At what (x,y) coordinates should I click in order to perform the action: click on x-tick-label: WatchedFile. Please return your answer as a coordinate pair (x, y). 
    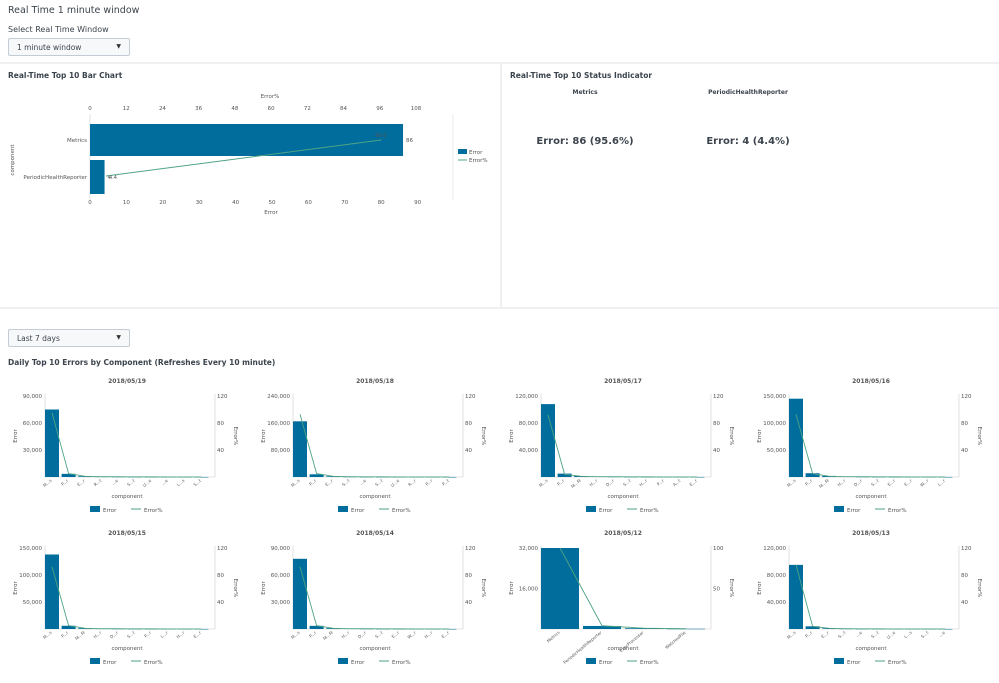
    Looking at the image, I should click on (675, 640).